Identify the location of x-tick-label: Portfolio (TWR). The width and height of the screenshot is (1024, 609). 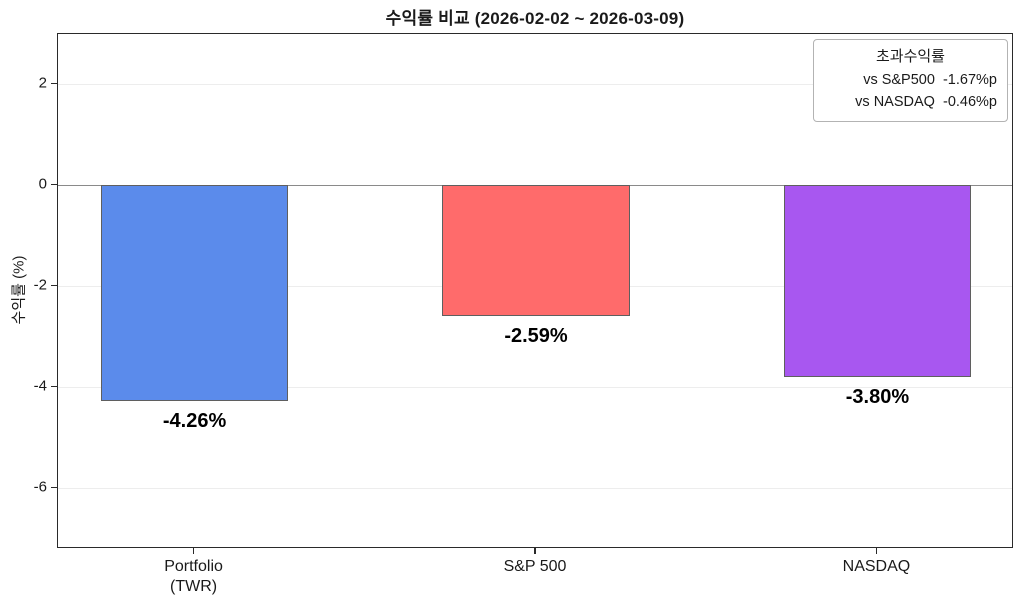
(193, 576).